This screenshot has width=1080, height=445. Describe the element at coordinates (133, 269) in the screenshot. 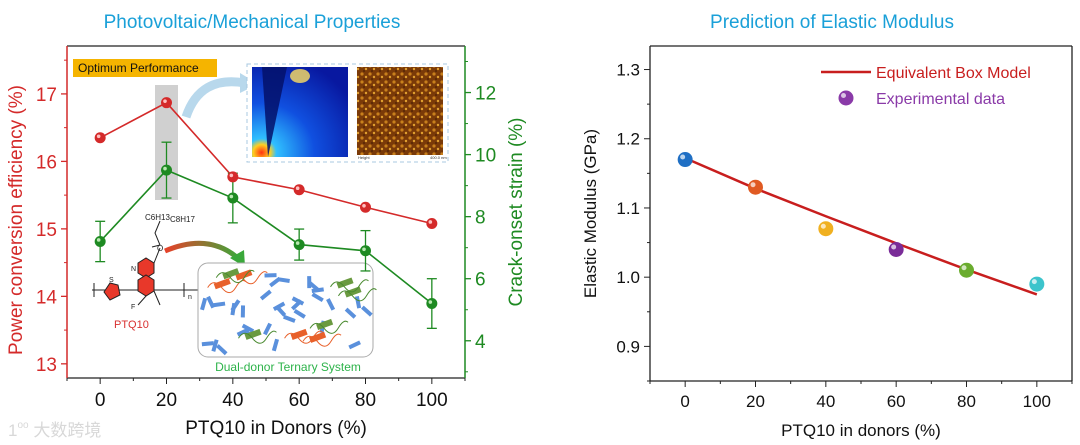

I see `atom-n: N` at that location.